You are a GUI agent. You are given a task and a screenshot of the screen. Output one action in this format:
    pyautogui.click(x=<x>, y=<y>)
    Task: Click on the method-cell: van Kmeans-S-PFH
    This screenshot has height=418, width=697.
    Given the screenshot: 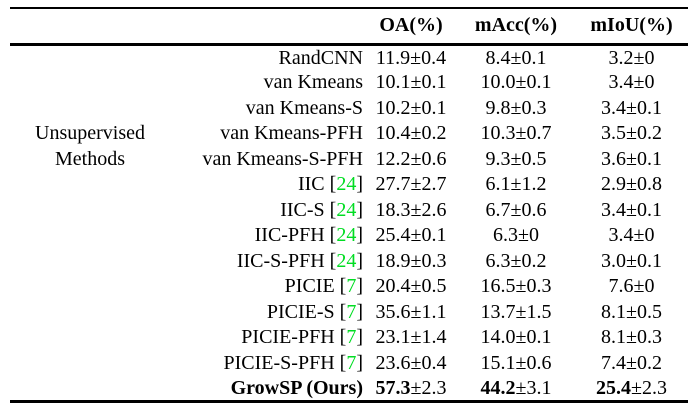 What is the action you would take?
    pyautogui.click(x=267, y=160)
    